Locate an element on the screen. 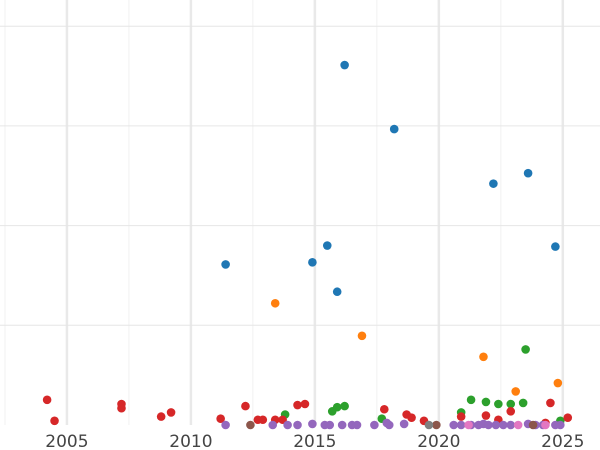  x-tick-label: 2020 is located at coordinates (438, 441).